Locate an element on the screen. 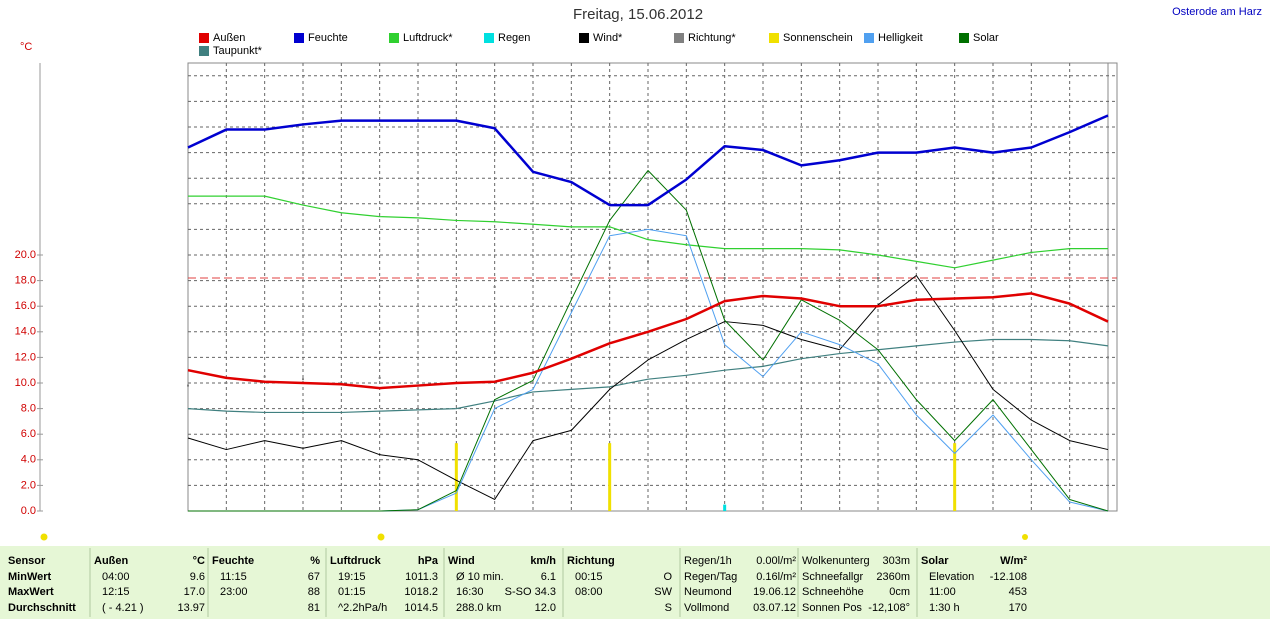 This screenshot has height=619, width=1270. stats-label: Neumond is located at coordinates (708, 592).